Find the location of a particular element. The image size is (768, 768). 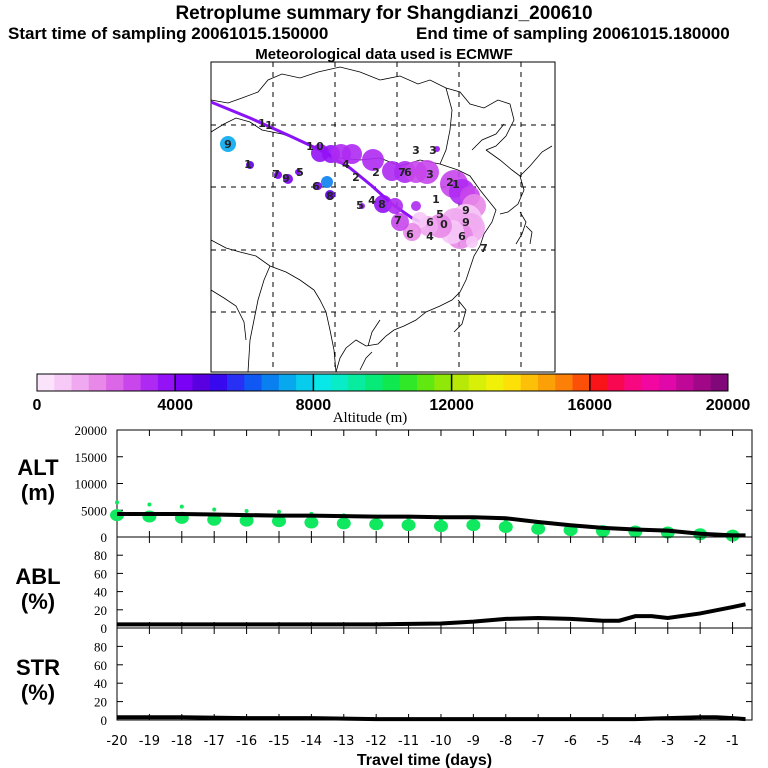

colorbar-frame is located at coordinates (382, 382).